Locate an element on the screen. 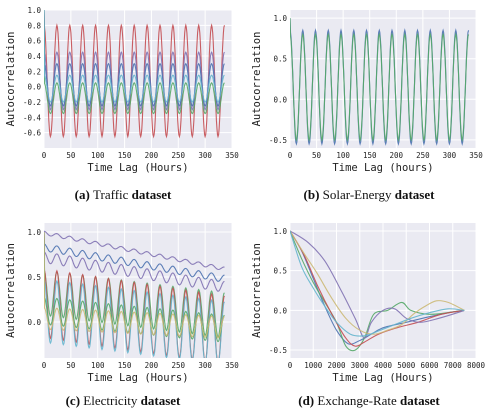 This screenshot has height=412, width=494. y-tick-label: 0.6 is located at coordinates (34, 41).